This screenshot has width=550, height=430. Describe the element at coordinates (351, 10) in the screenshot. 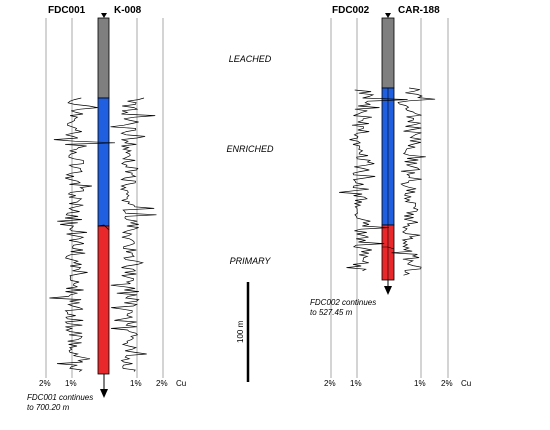

I see `well-title-fdc002: FDC002` at that location.